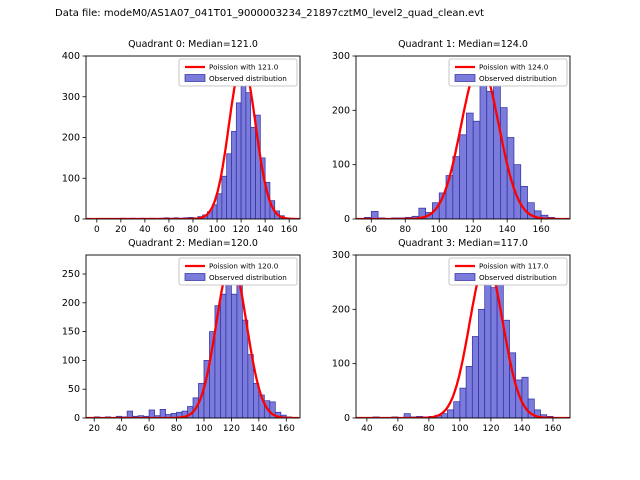 This screenshot has height=480, width=640. Describe the element at coordinates (71, 332) in the screenshot. I see `y-tick-label: 150` at that location.